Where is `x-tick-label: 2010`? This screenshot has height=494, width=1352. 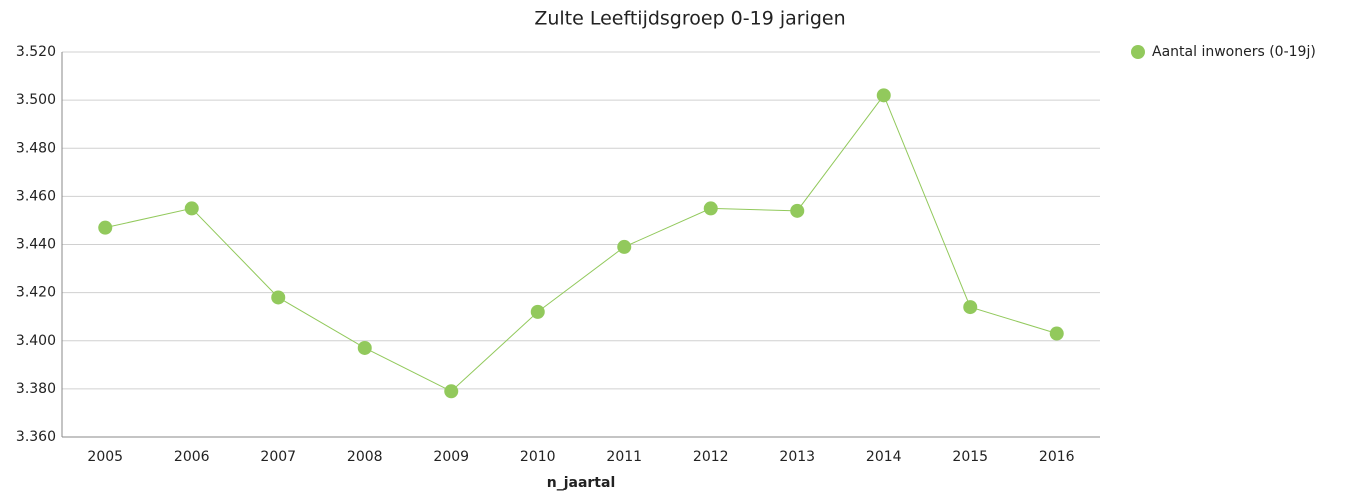 x-tick-label: 2010 is located at coordinates (538, 457).